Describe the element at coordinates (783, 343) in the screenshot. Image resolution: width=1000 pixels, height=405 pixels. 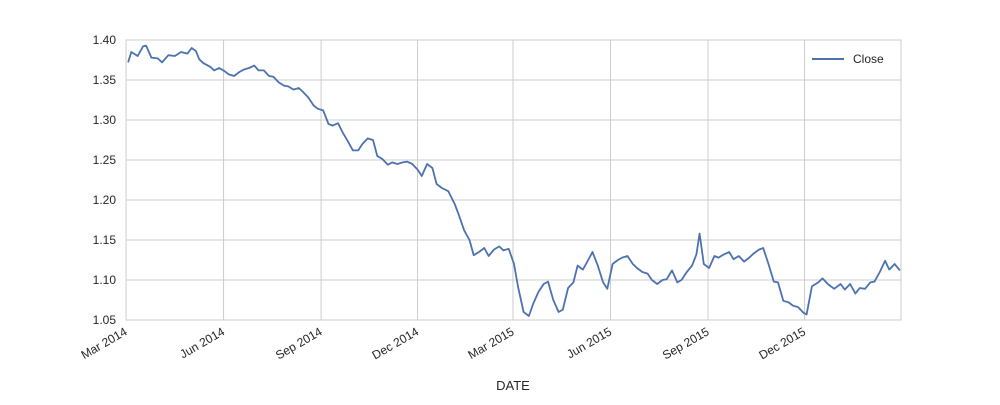
I see `x-tick-label: Dec 2015` at that location.